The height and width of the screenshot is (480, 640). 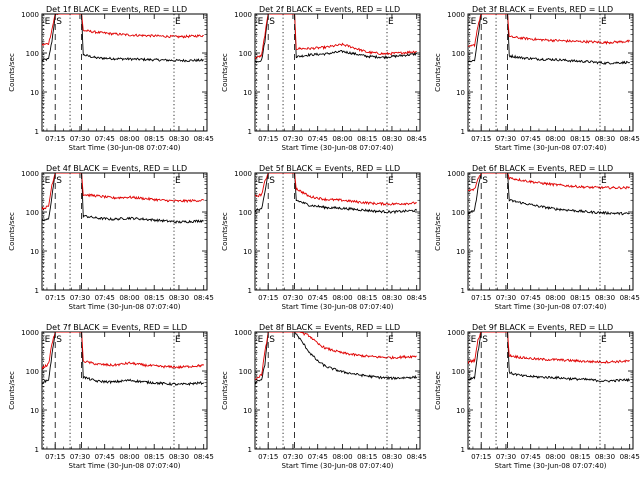 I want to click on chart-title: Det 8f BLACK = Events, RED = LLD, so click(x=329, y=327).